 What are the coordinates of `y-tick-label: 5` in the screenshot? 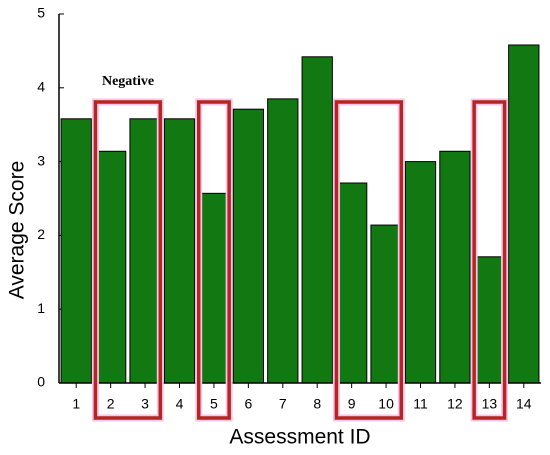 It's located at (41, 13).